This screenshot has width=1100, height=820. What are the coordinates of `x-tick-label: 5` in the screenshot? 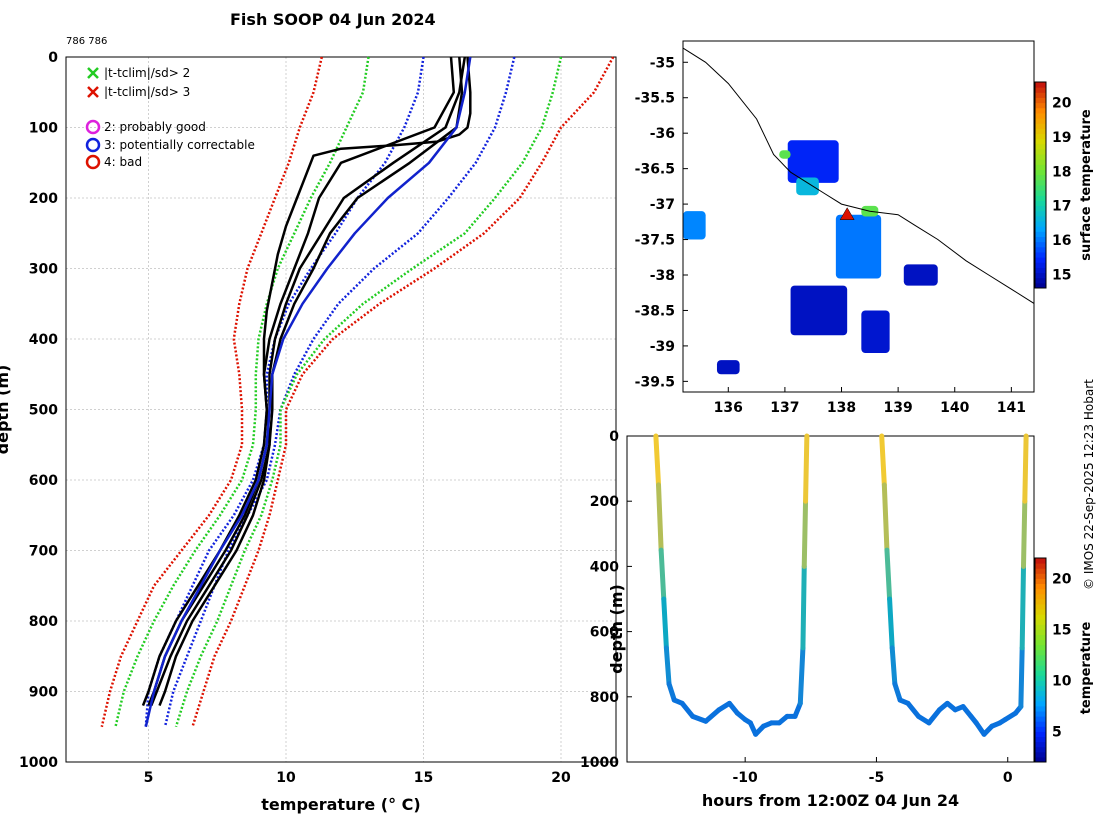 It's located at (149, 778).